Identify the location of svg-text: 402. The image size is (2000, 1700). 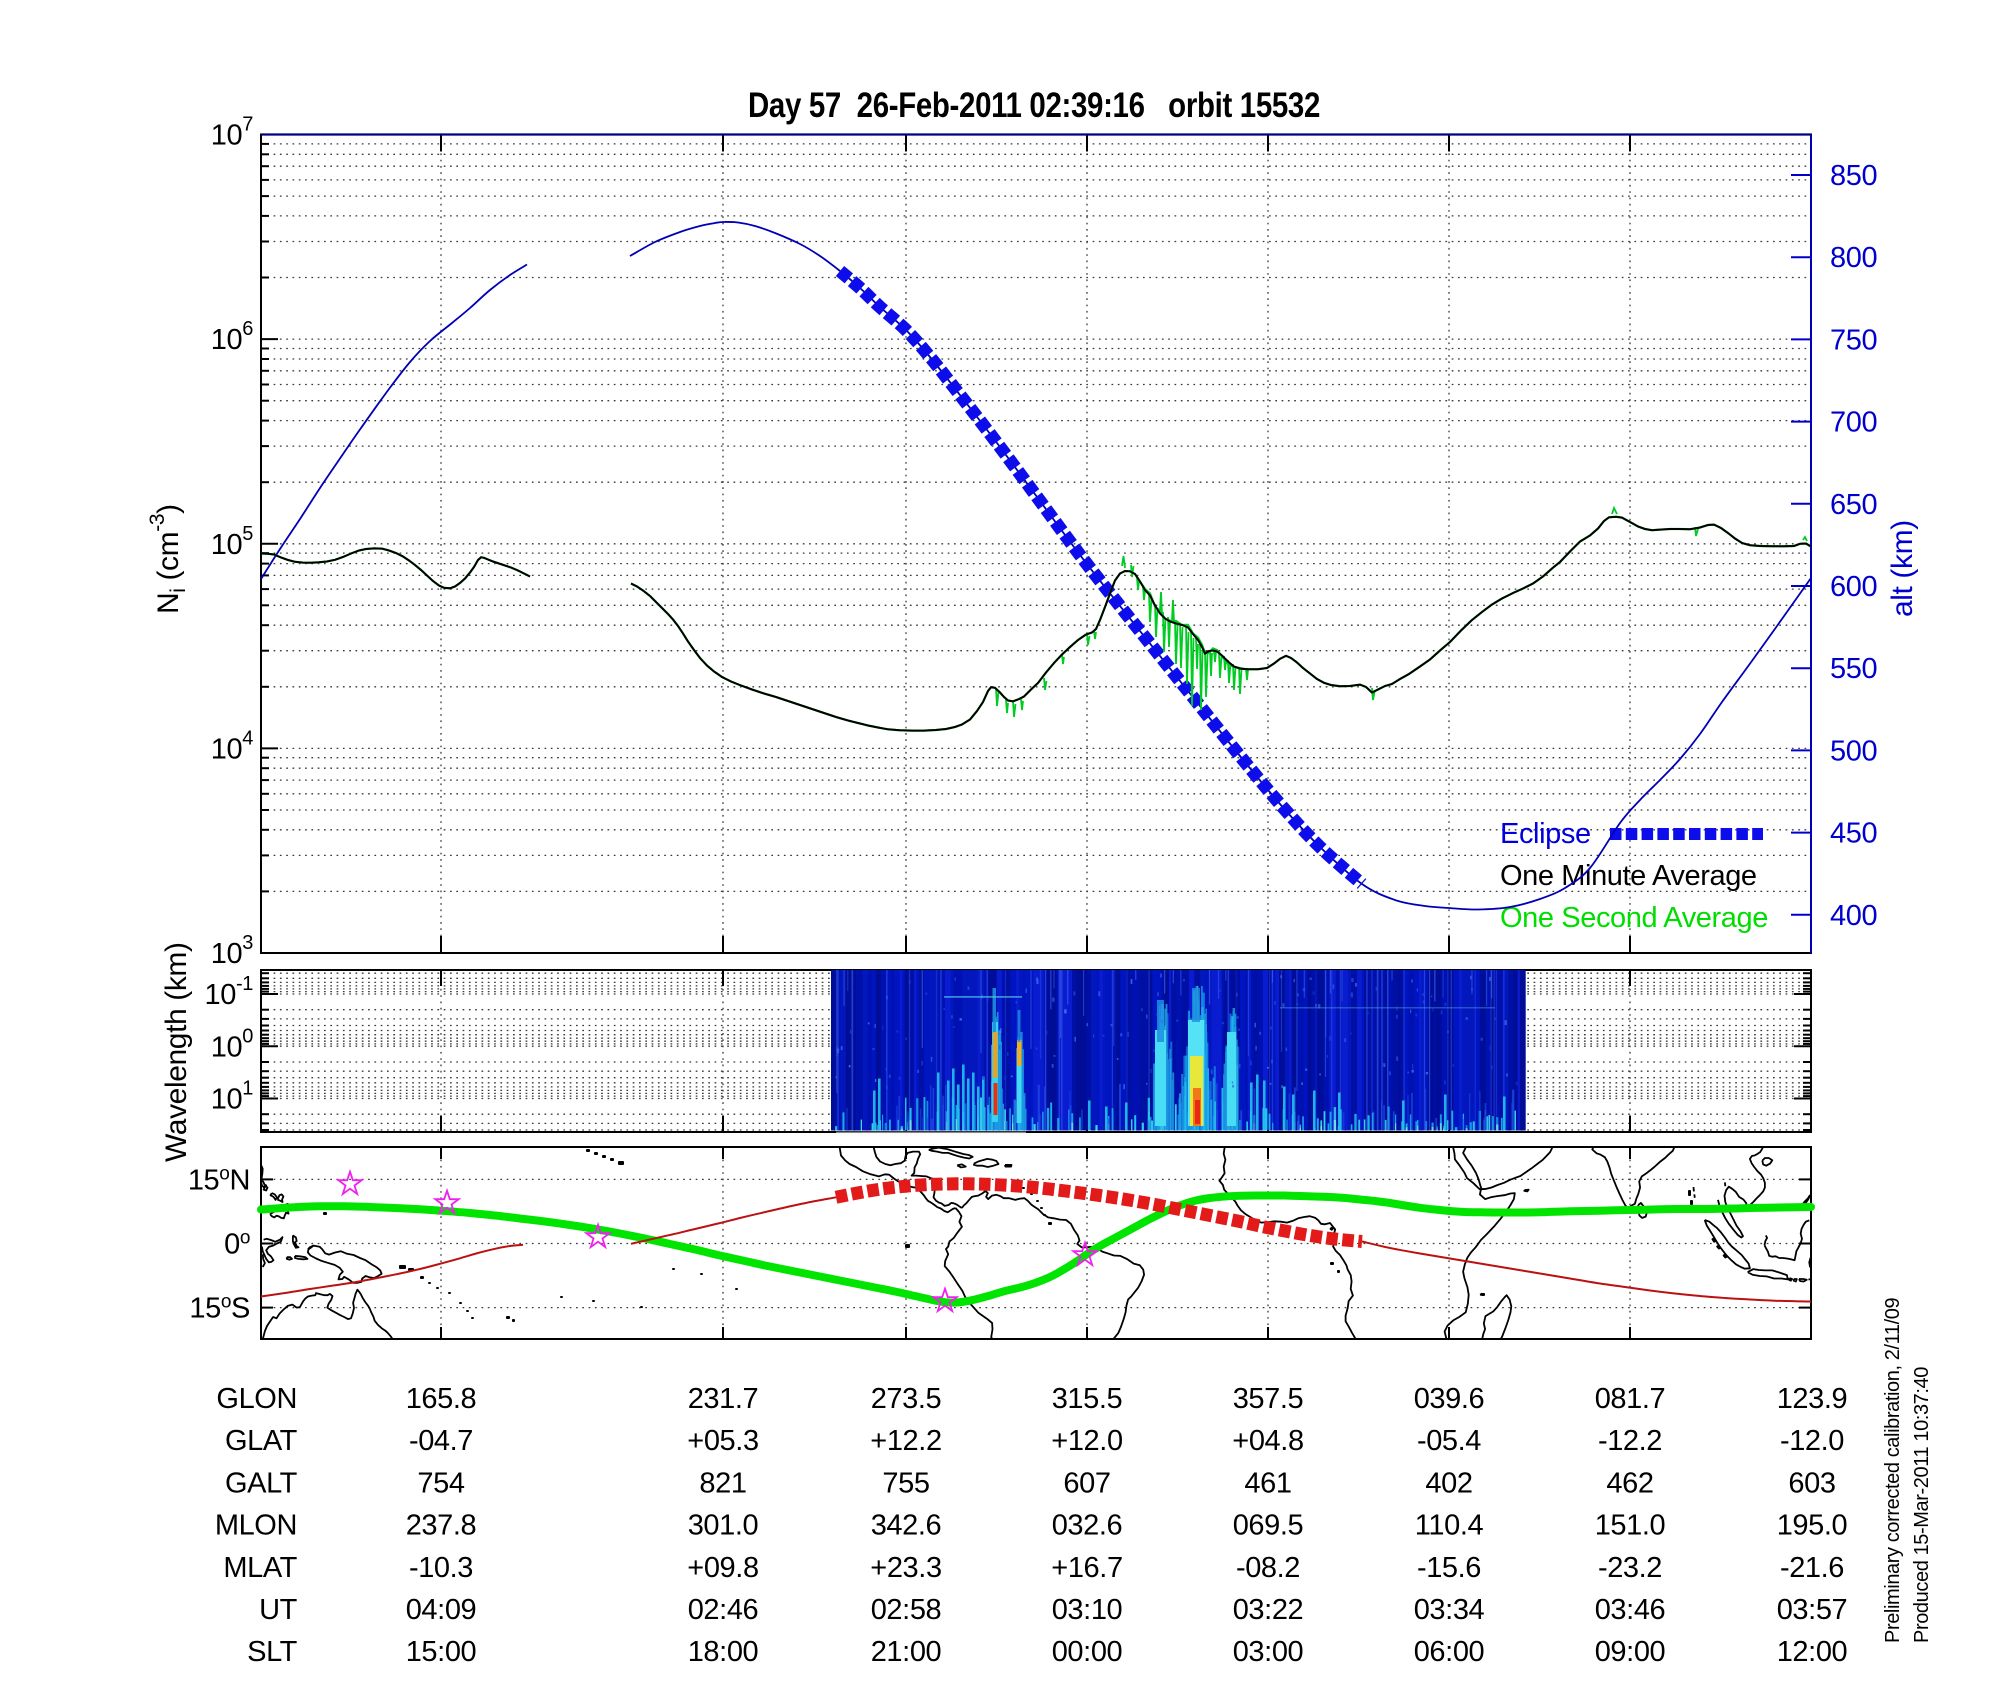
(1448, 1483).